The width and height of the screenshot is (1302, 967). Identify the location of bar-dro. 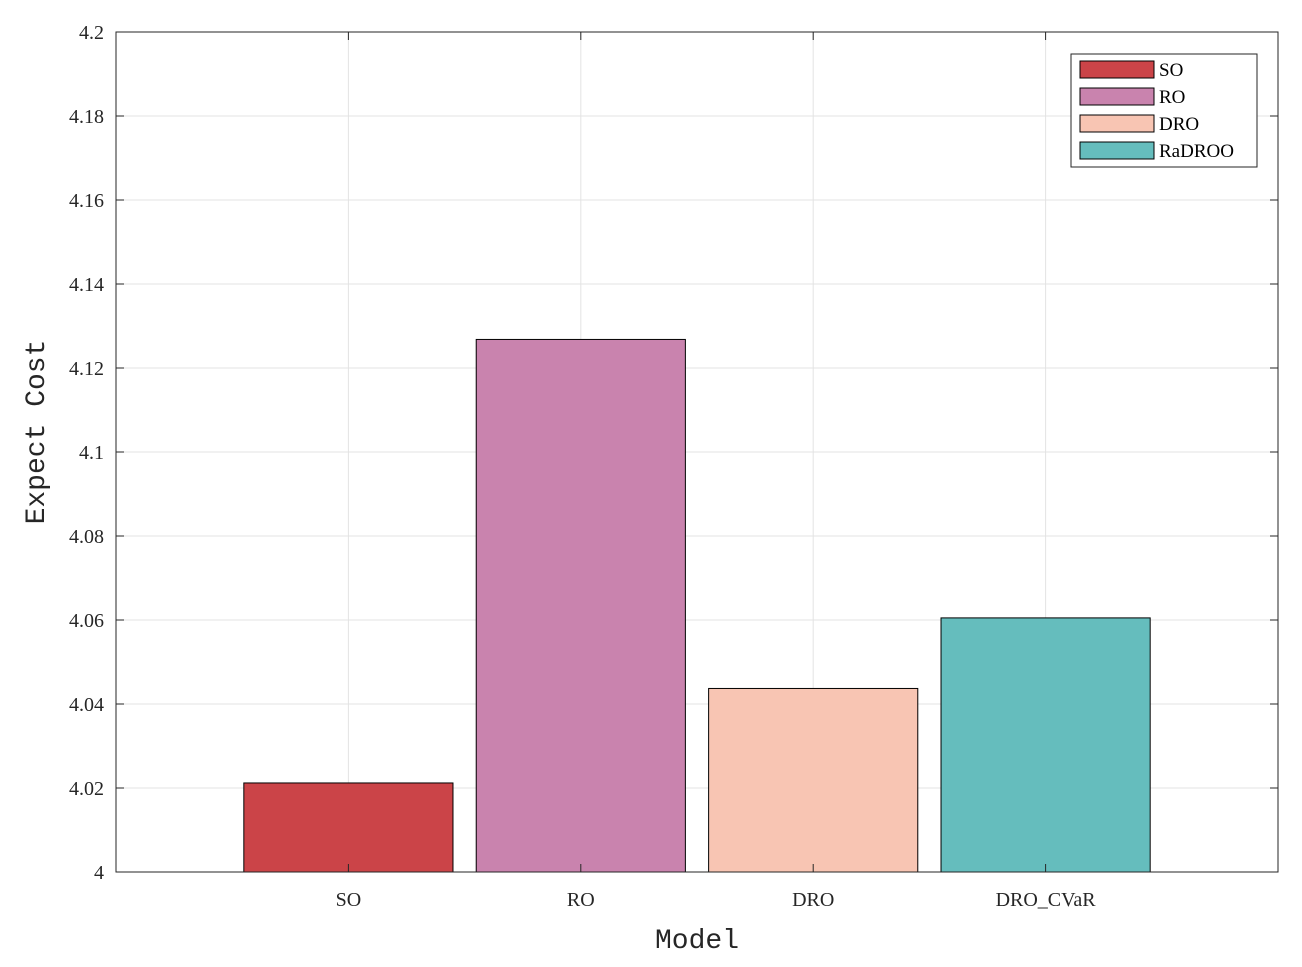
(813, 780).